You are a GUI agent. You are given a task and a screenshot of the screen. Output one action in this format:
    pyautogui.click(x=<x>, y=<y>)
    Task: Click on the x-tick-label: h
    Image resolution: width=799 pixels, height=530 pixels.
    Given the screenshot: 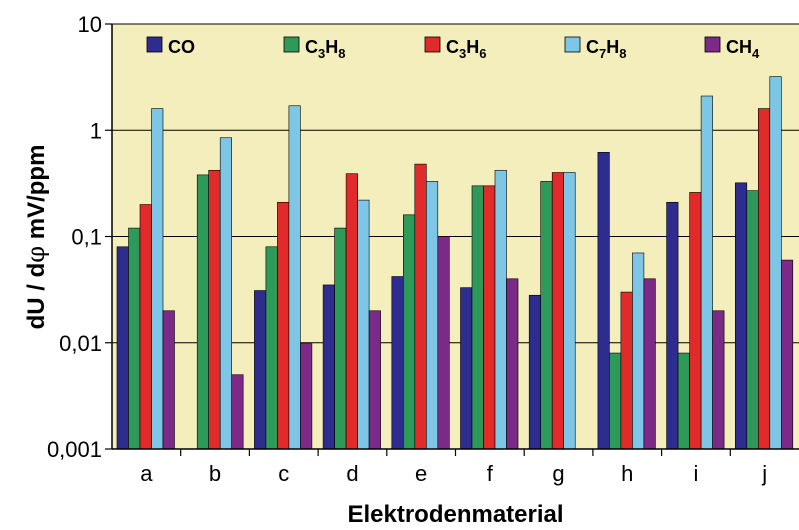 What is the action you would take?
    pyautogui.click(x=627, y=473)
    